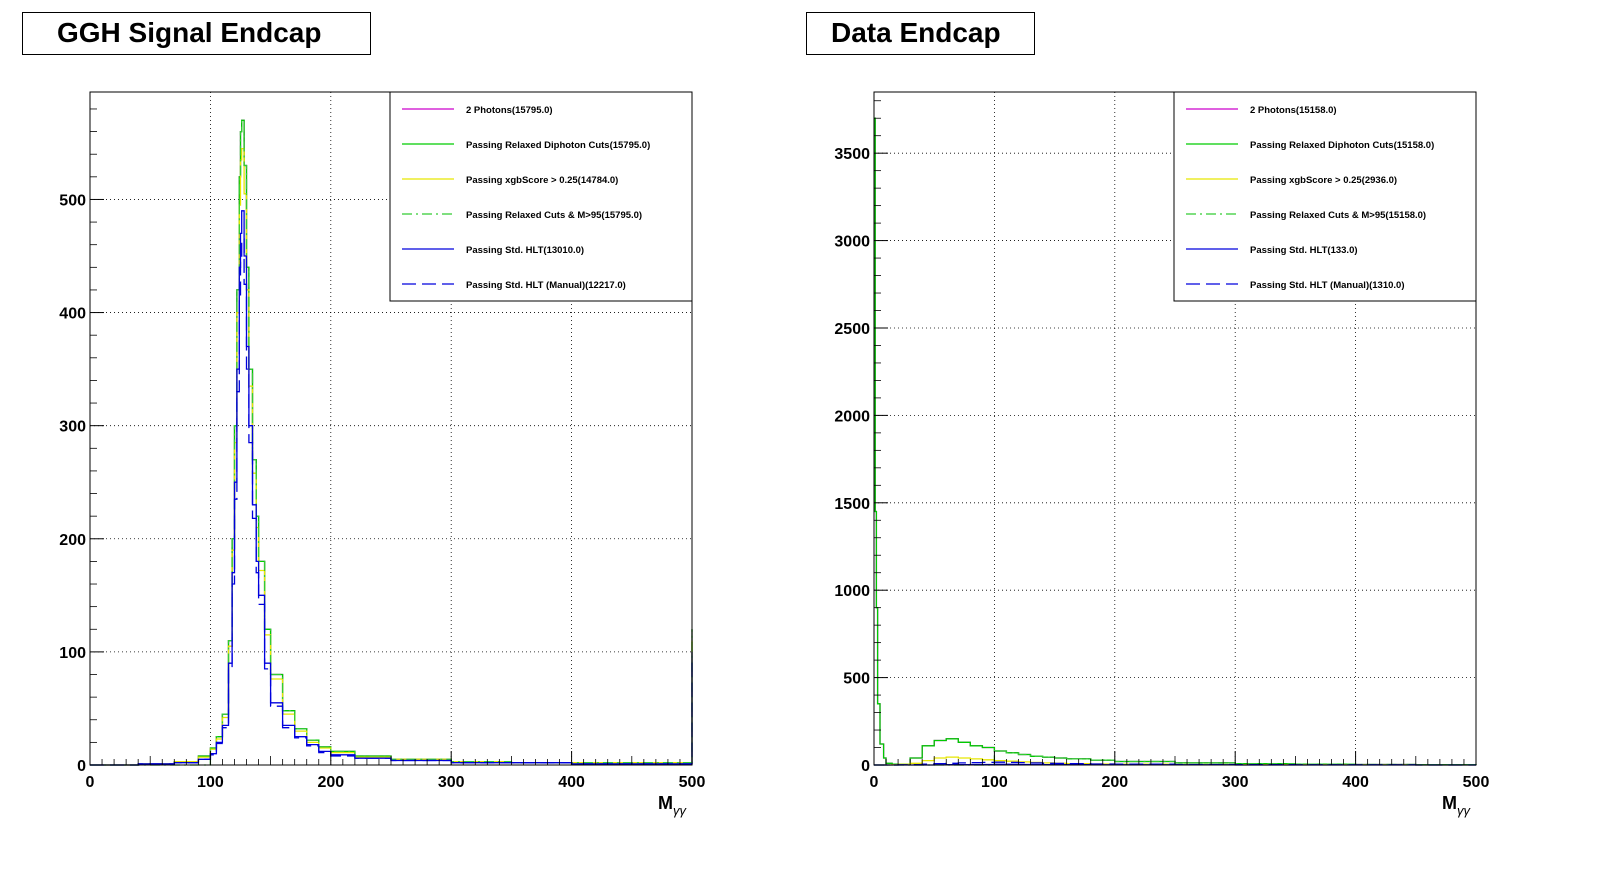 The image size is (1598, 874). Describe the element at coordinates (852, 242) in the screenshot. I see `y-tick-label: 3000` at that location.